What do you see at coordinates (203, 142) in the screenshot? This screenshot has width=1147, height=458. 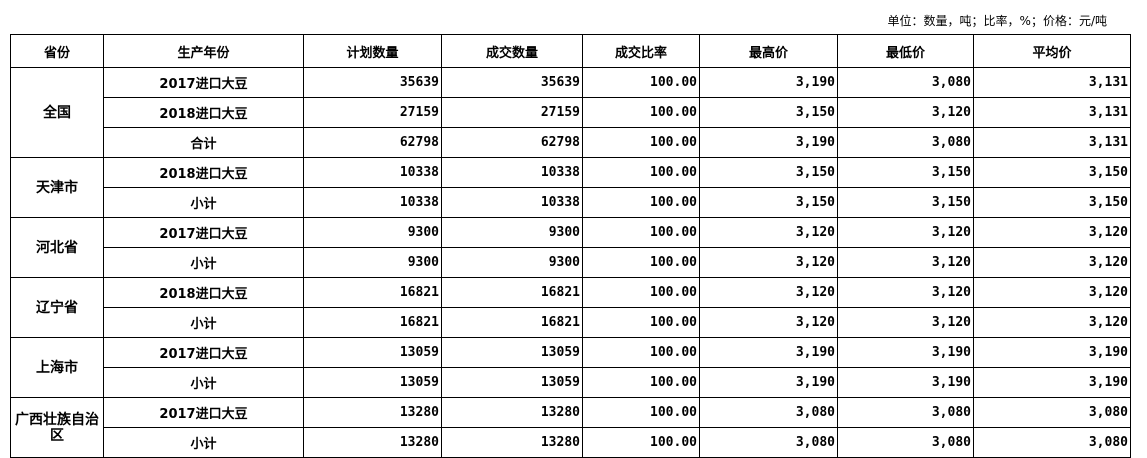 I see `production-year-cell: 合计` at bounding box center [203, 142].